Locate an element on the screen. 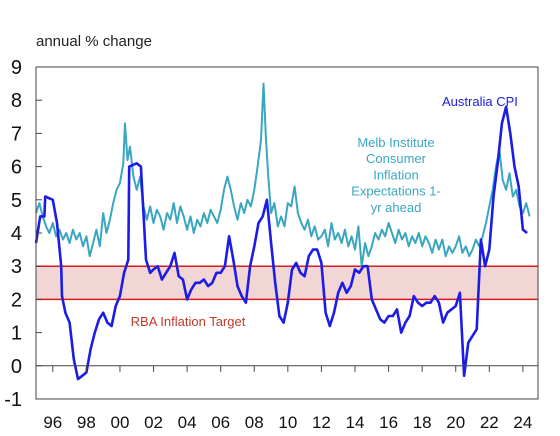 The width and height of the screenshot is (560, 436). y-tick-label: 6 is located at coordinates (16, 168).